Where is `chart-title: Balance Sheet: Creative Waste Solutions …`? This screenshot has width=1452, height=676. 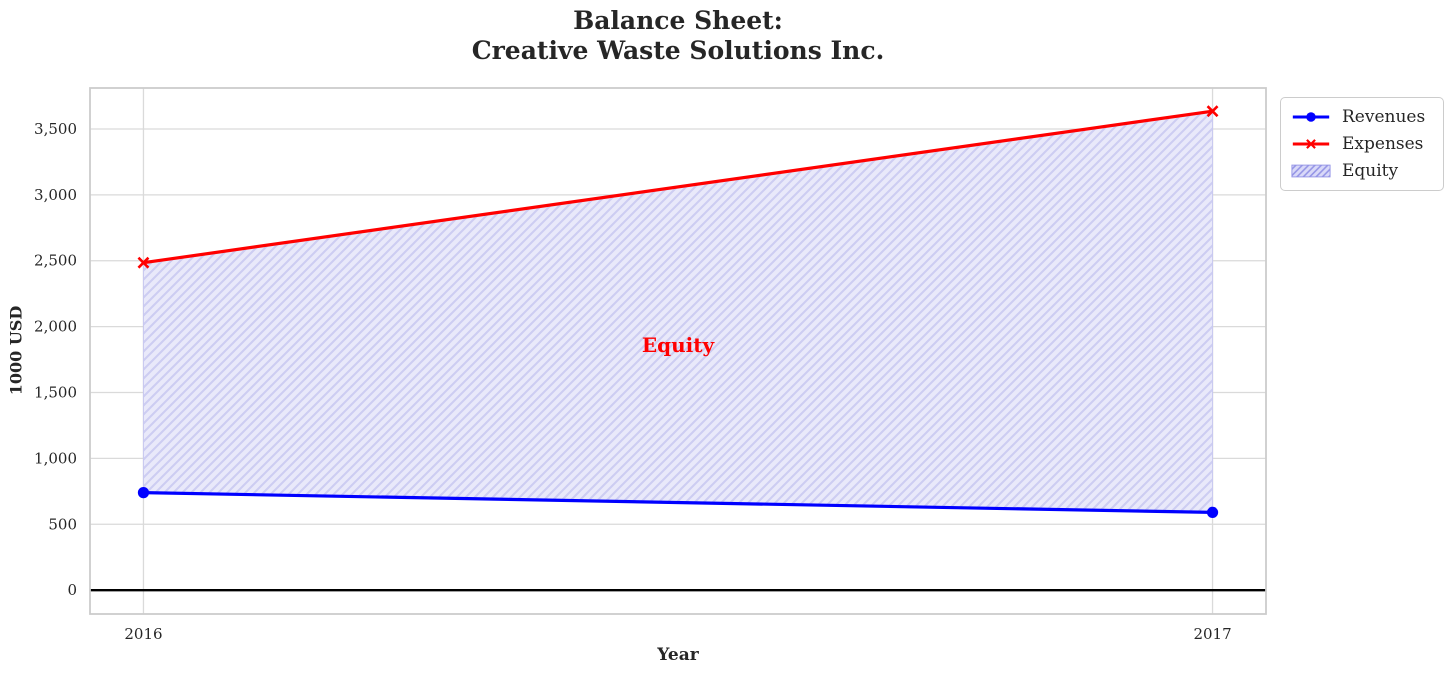
chart-title: Balance Sheet: Creative Waste Solutions … is located at coordinates (678, 36).